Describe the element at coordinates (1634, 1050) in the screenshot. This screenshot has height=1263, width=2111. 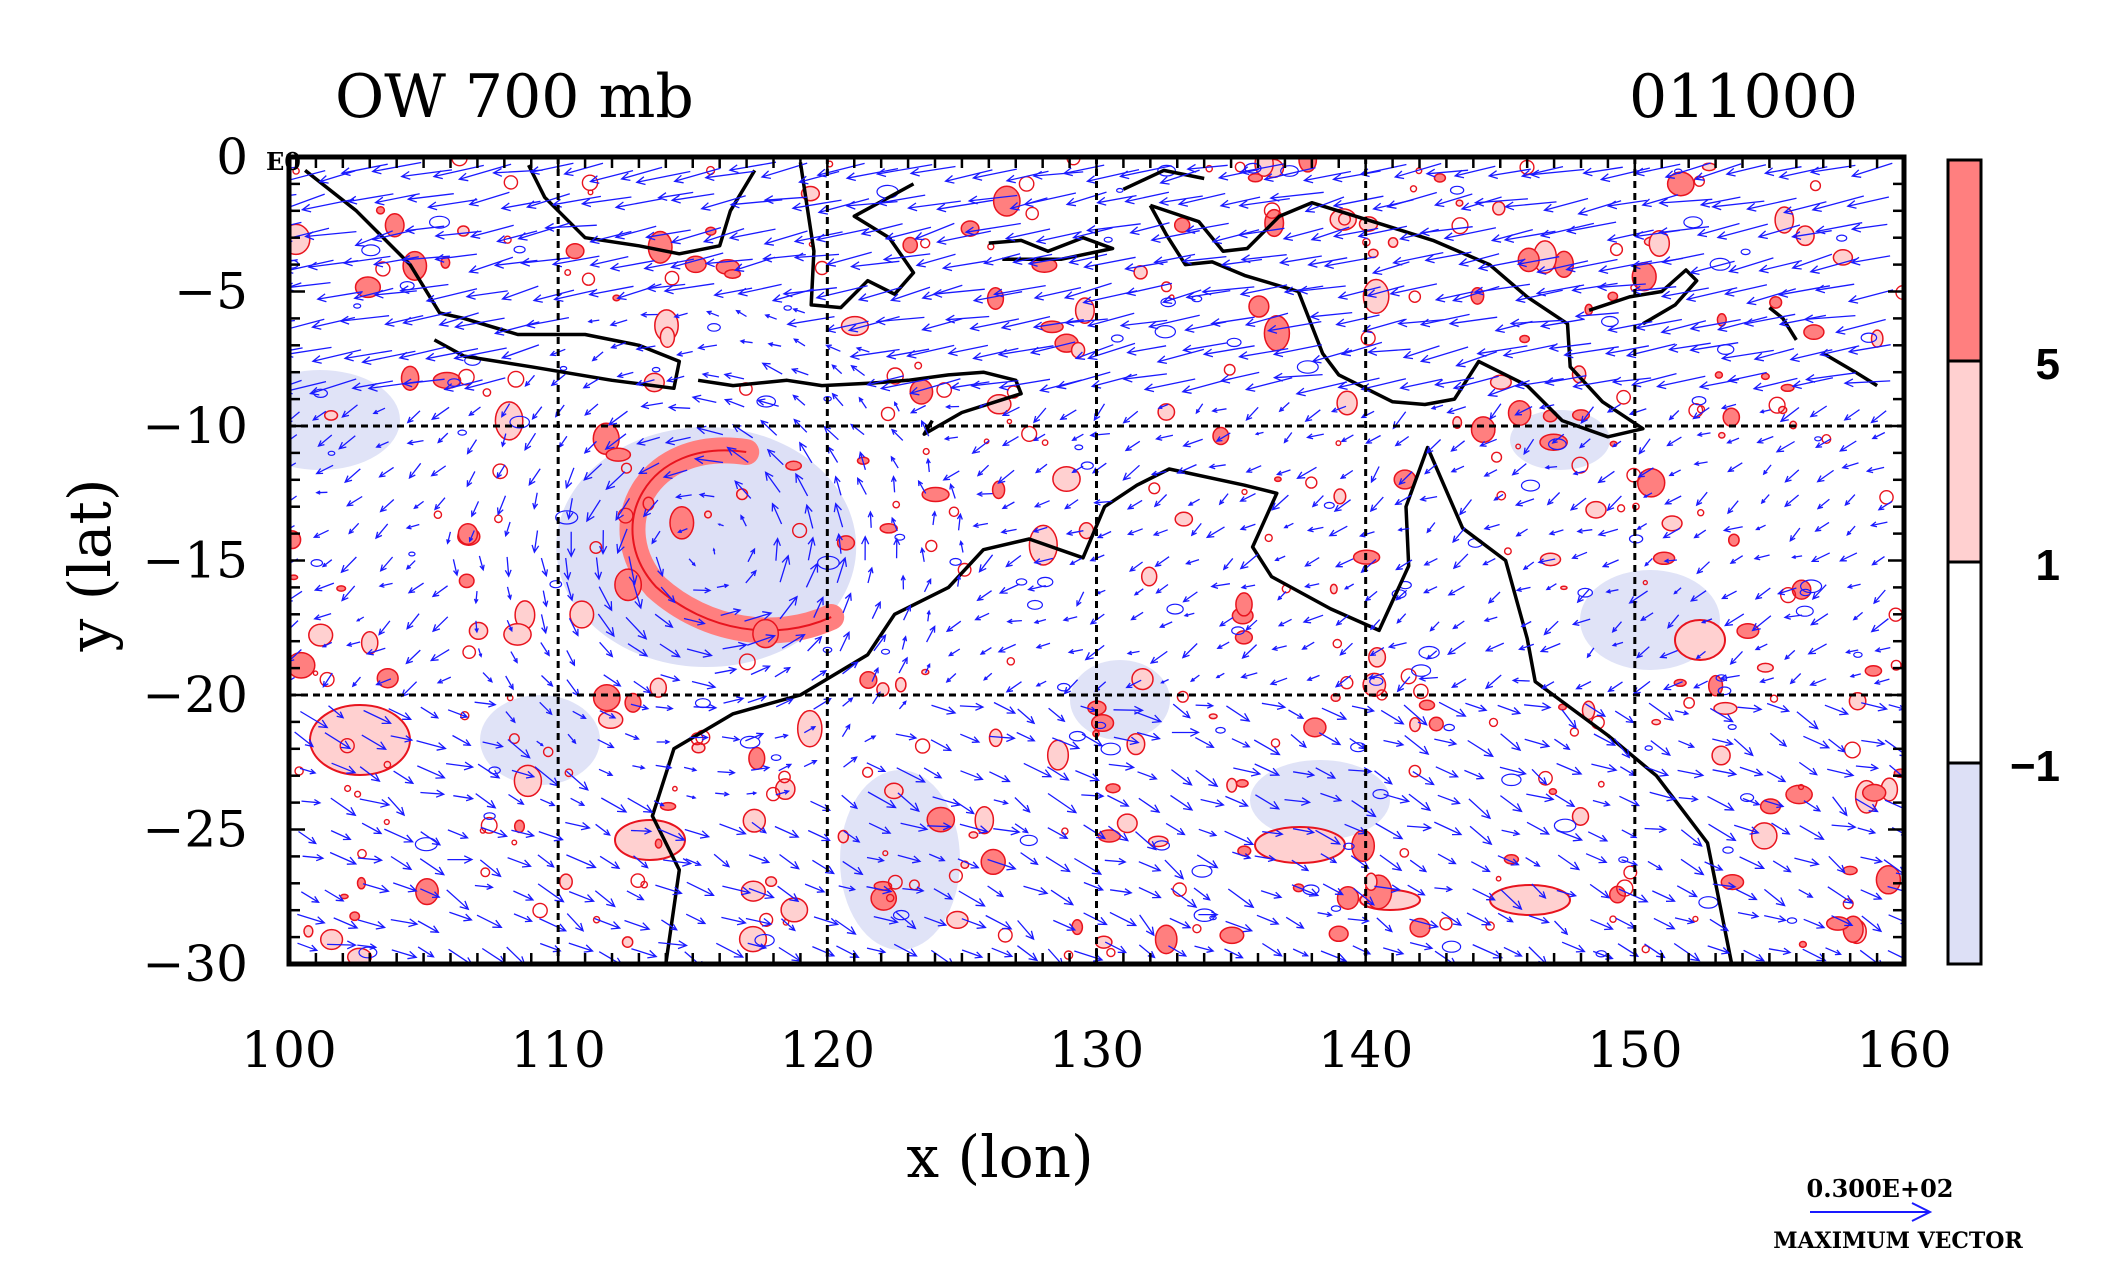
I see `x-tick-label: 150` at that location.